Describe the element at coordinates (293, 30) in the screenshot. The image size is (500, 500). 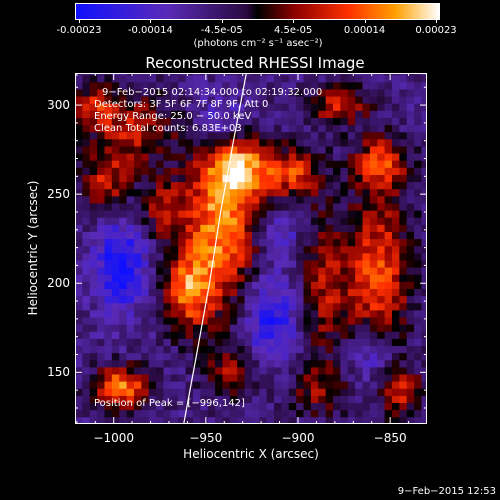
I see `colorbar-tick-label: 4.5e-05` at that location.